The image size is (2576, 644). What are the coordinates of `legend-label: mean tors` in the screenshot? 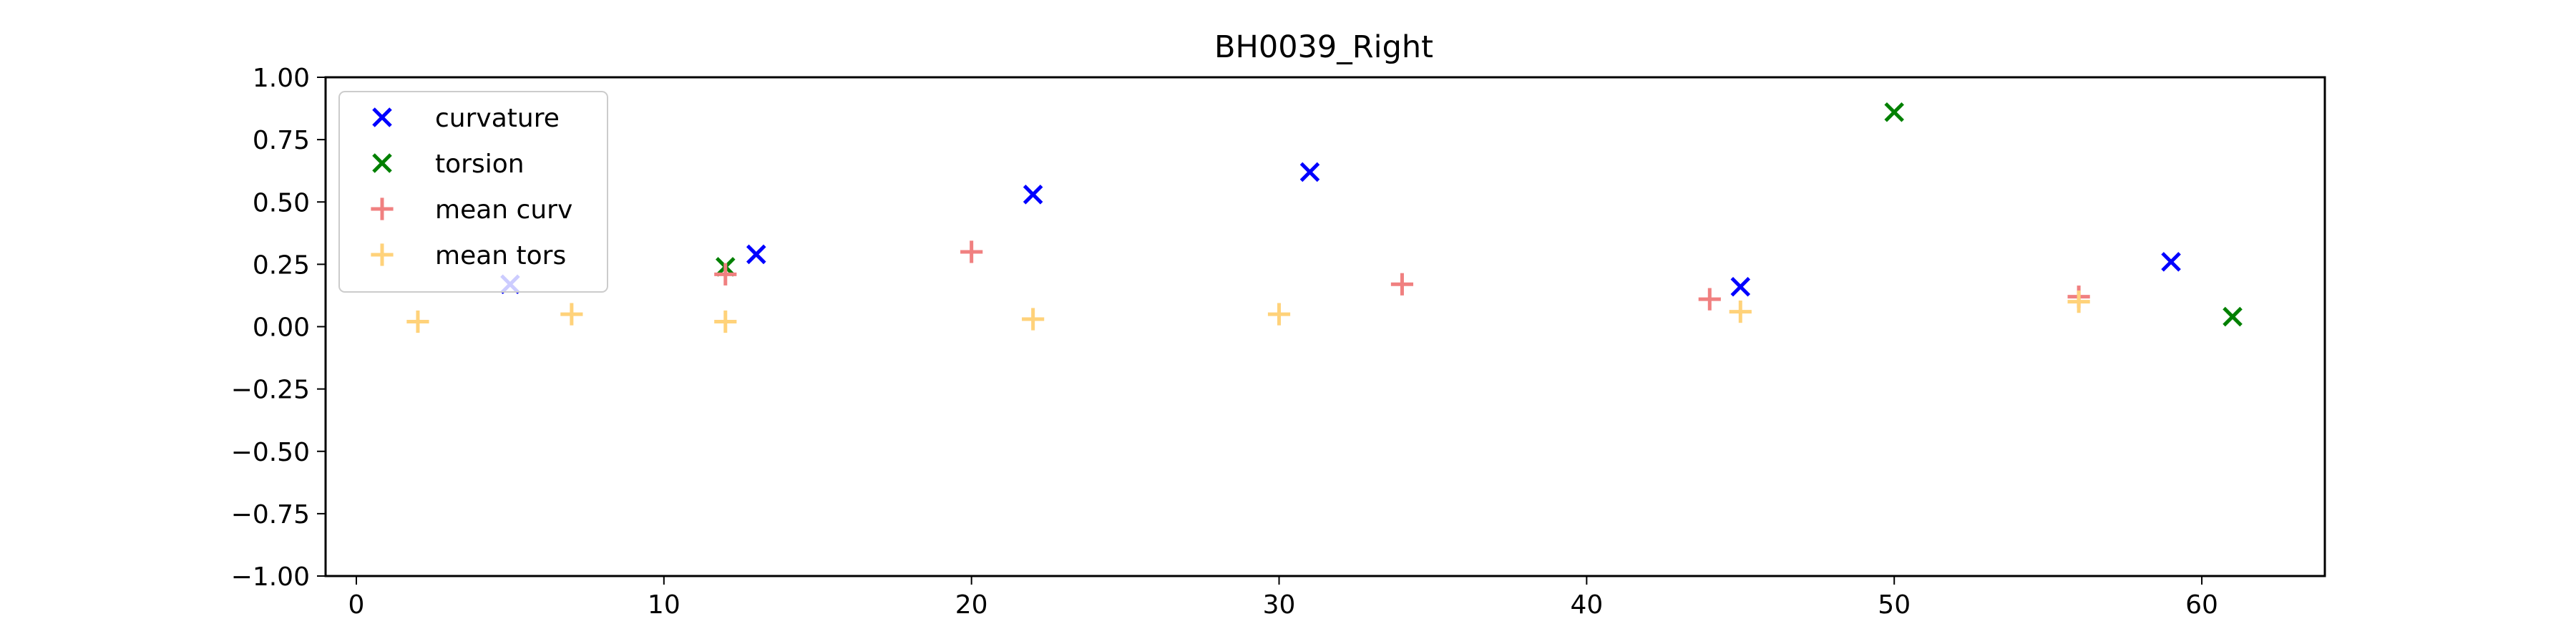 It's located at (500, 255).